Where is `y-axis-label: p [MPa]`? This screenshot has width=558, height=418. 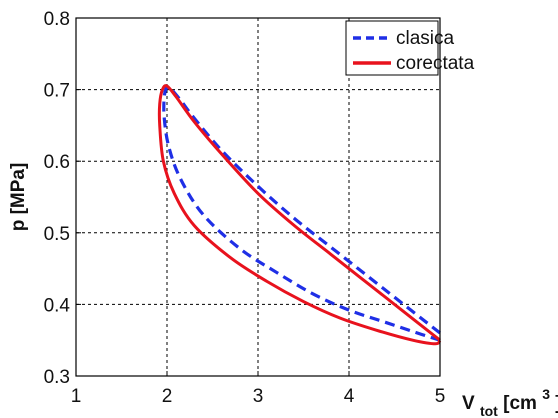
y-axis-label: p [MPa] is located at coordinates (18, 197).